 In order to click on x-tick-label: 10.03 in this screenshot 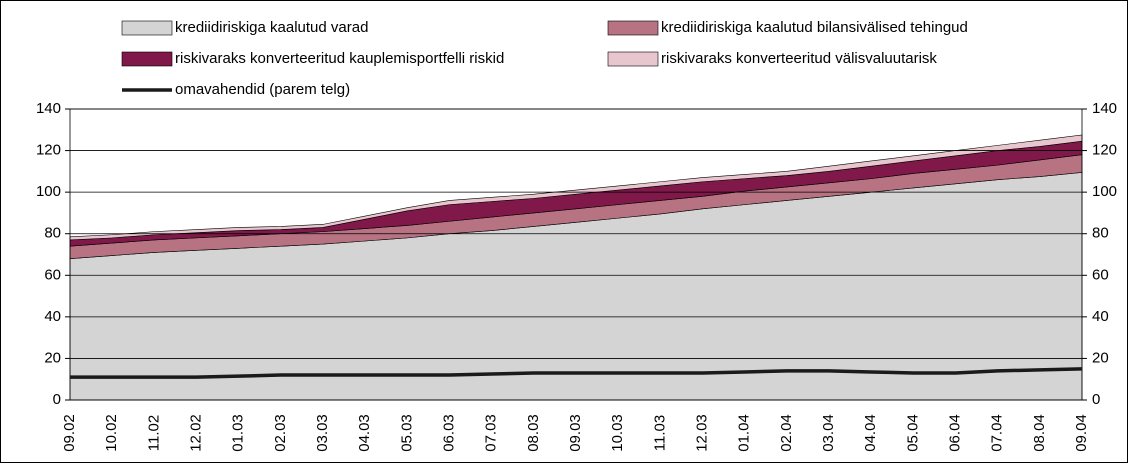, I will do `click(617, 433)`.